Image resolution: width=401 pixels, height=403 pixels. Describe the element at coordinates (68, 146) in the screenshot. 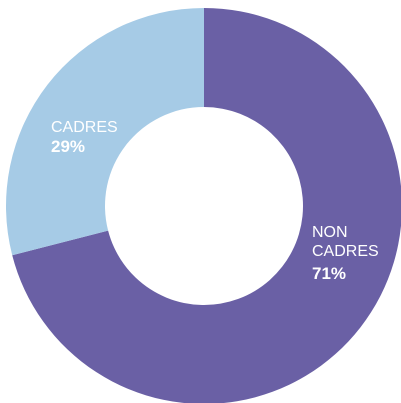

I see `slice-value-cadres: 29%` at that location.